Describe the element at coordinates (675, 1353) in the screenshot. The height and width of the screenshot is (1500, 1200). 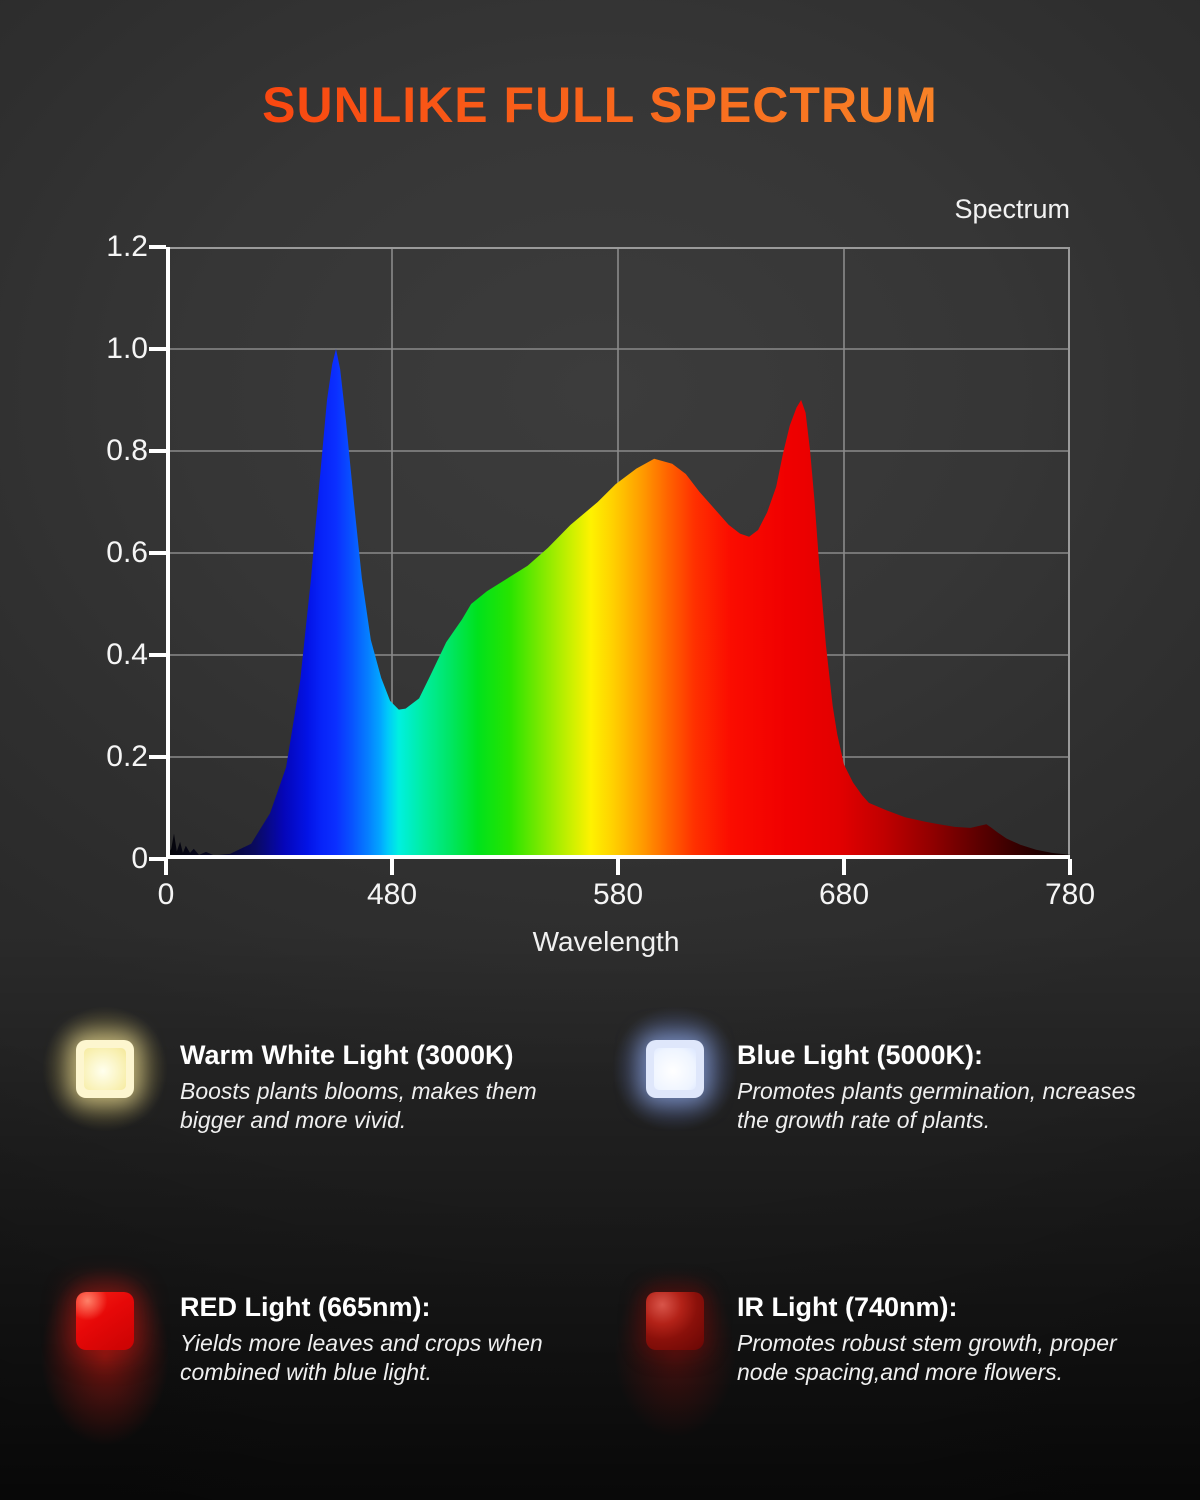
I see `ir-led-icon` at that location.